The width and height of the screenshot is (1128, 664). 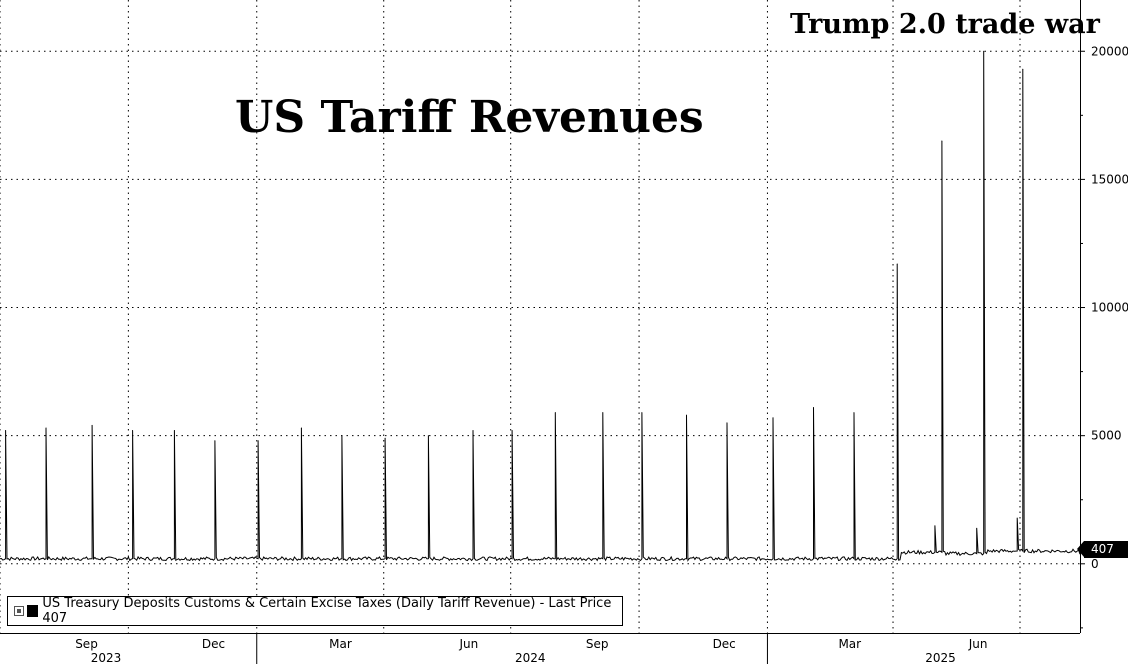 What do you see at coordinates (1109, 179) in the screenshot?
I see `y-tick-label: 15000` at bounding box center [1109, 179].